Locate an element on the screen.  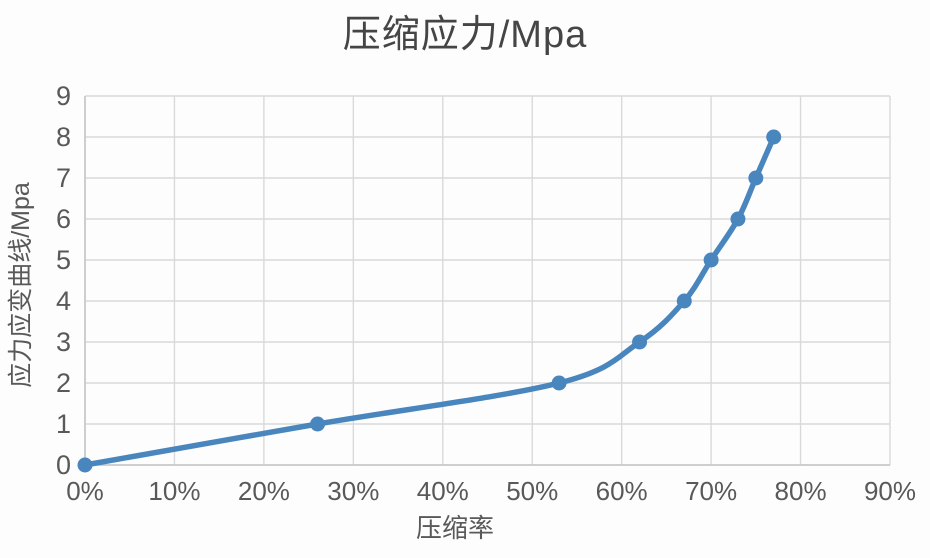
x-tick-label: 70% is located at coordinates (711, 491).